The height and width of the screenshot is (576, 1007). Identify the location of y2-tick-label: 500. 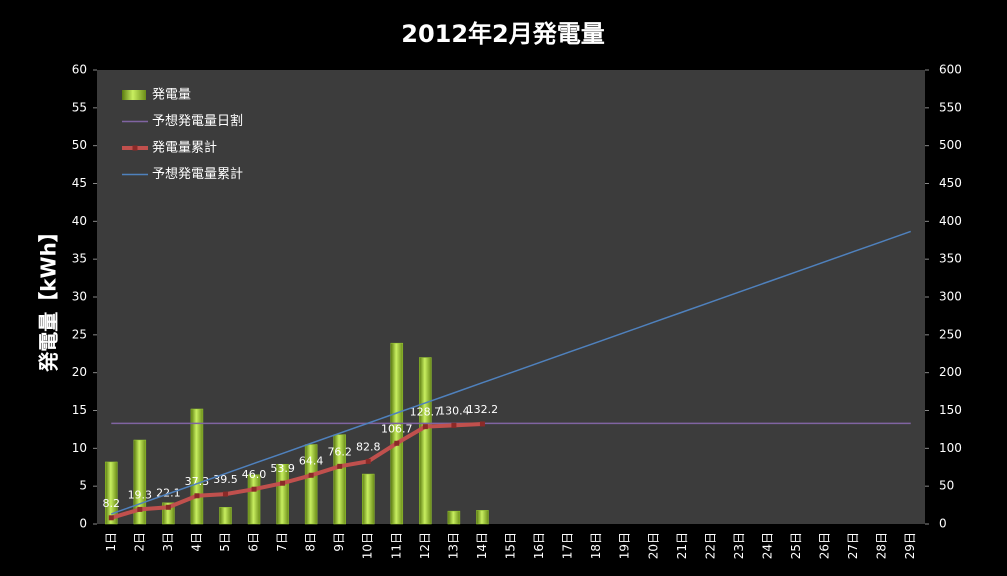
(950, 145).